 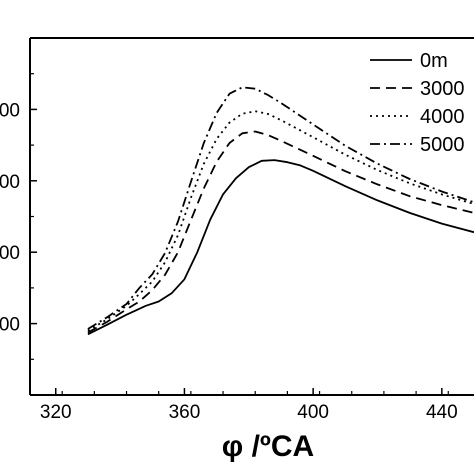 I want to click on x-tick-label: 440, so click(x=442, y=412).